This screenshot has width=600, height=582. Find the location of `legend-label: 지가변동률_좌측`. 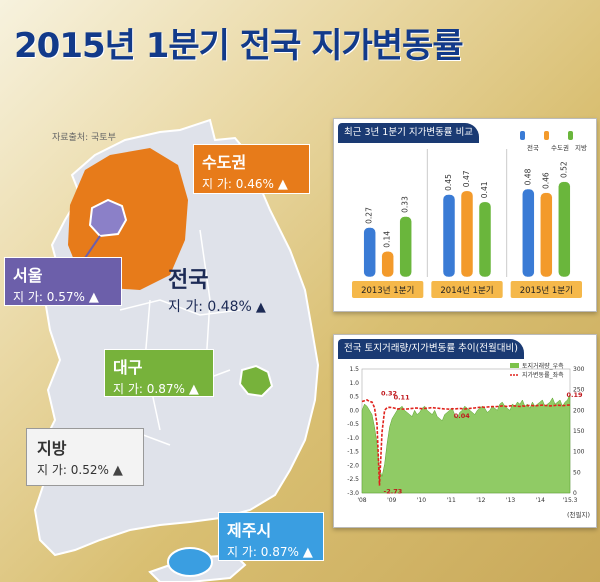

legend-label: 지가변동률_좌측 is located at coordinates (543, 375).